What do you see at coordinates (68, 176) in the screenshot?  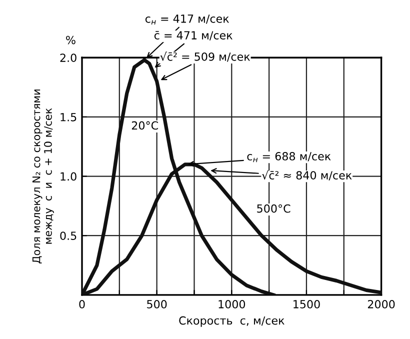 I see `y-tick-label: 1.0` at bounding box center [68, 176].